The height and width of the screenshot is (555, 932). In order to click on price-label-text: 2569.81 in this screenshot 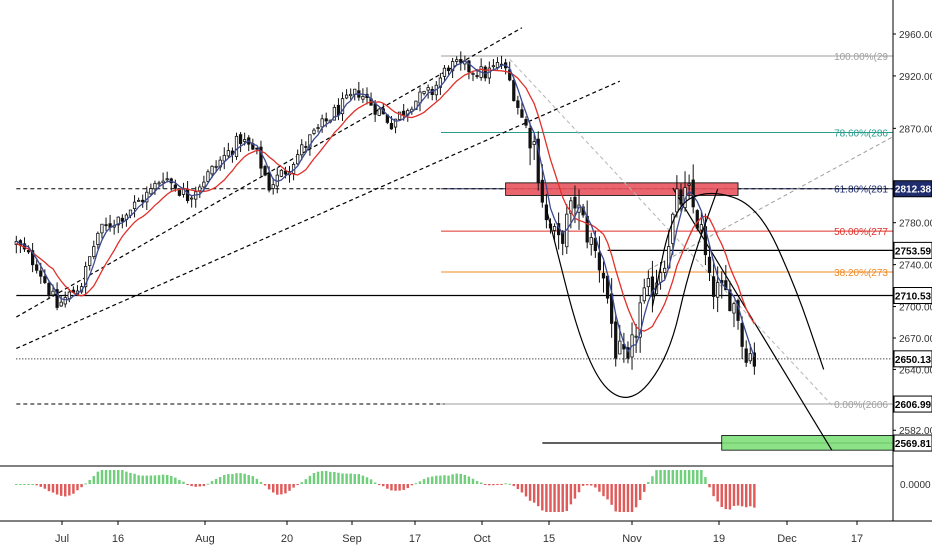, I will do `click(913, 444)`.